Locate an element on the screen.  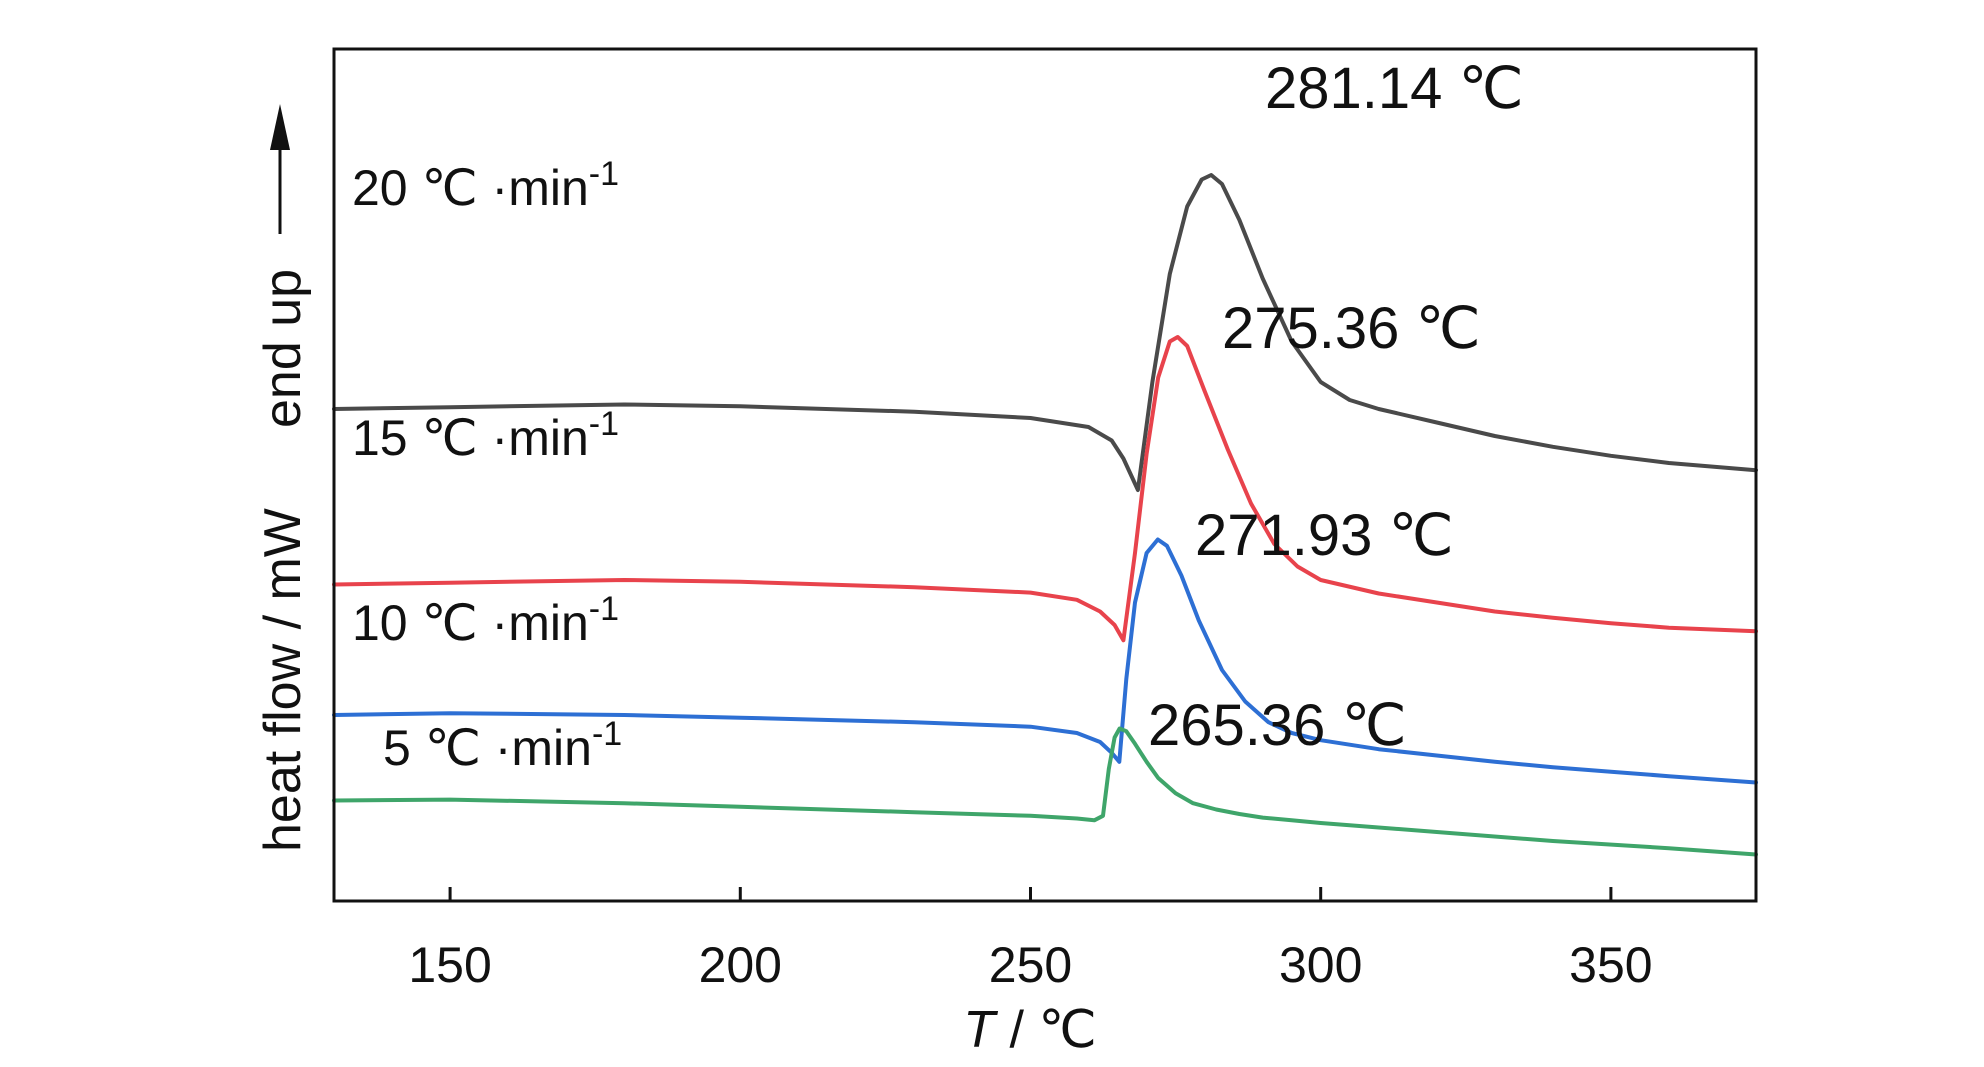
peak-label-3: 265.36 ℃ is located at coordinates (1277, 725).